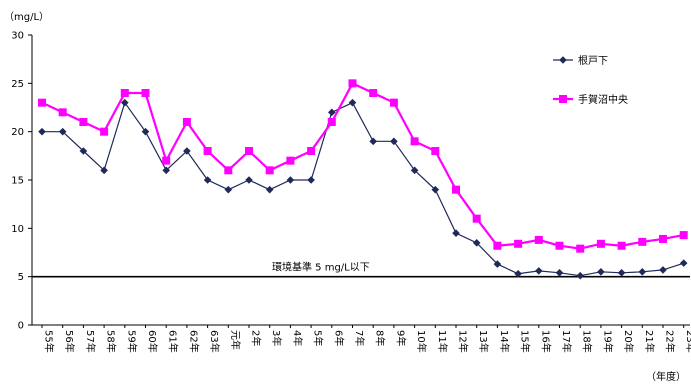 The image size is (691, 385). Describe the element at coordinates (563, 60) in the screenshot. I see `legend-marker-diamond` at that location.